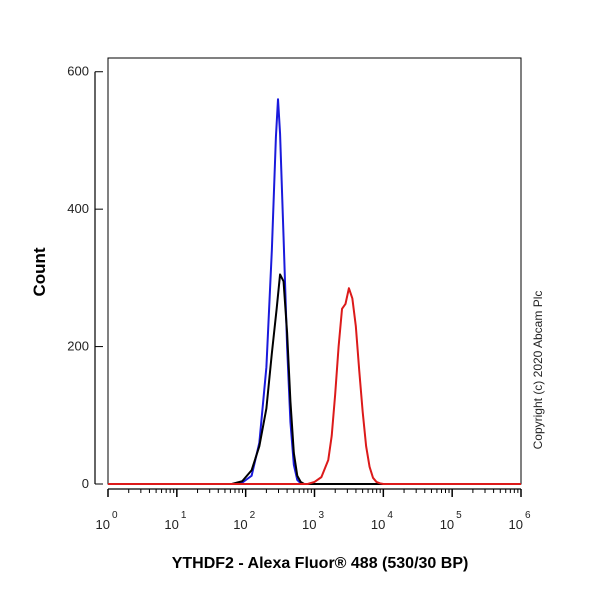 This screenshot has width=600, height=600. Describe the element at coordinates (459, 515) in the screenshot. I see `x-tick-exponent: 5` at that location.